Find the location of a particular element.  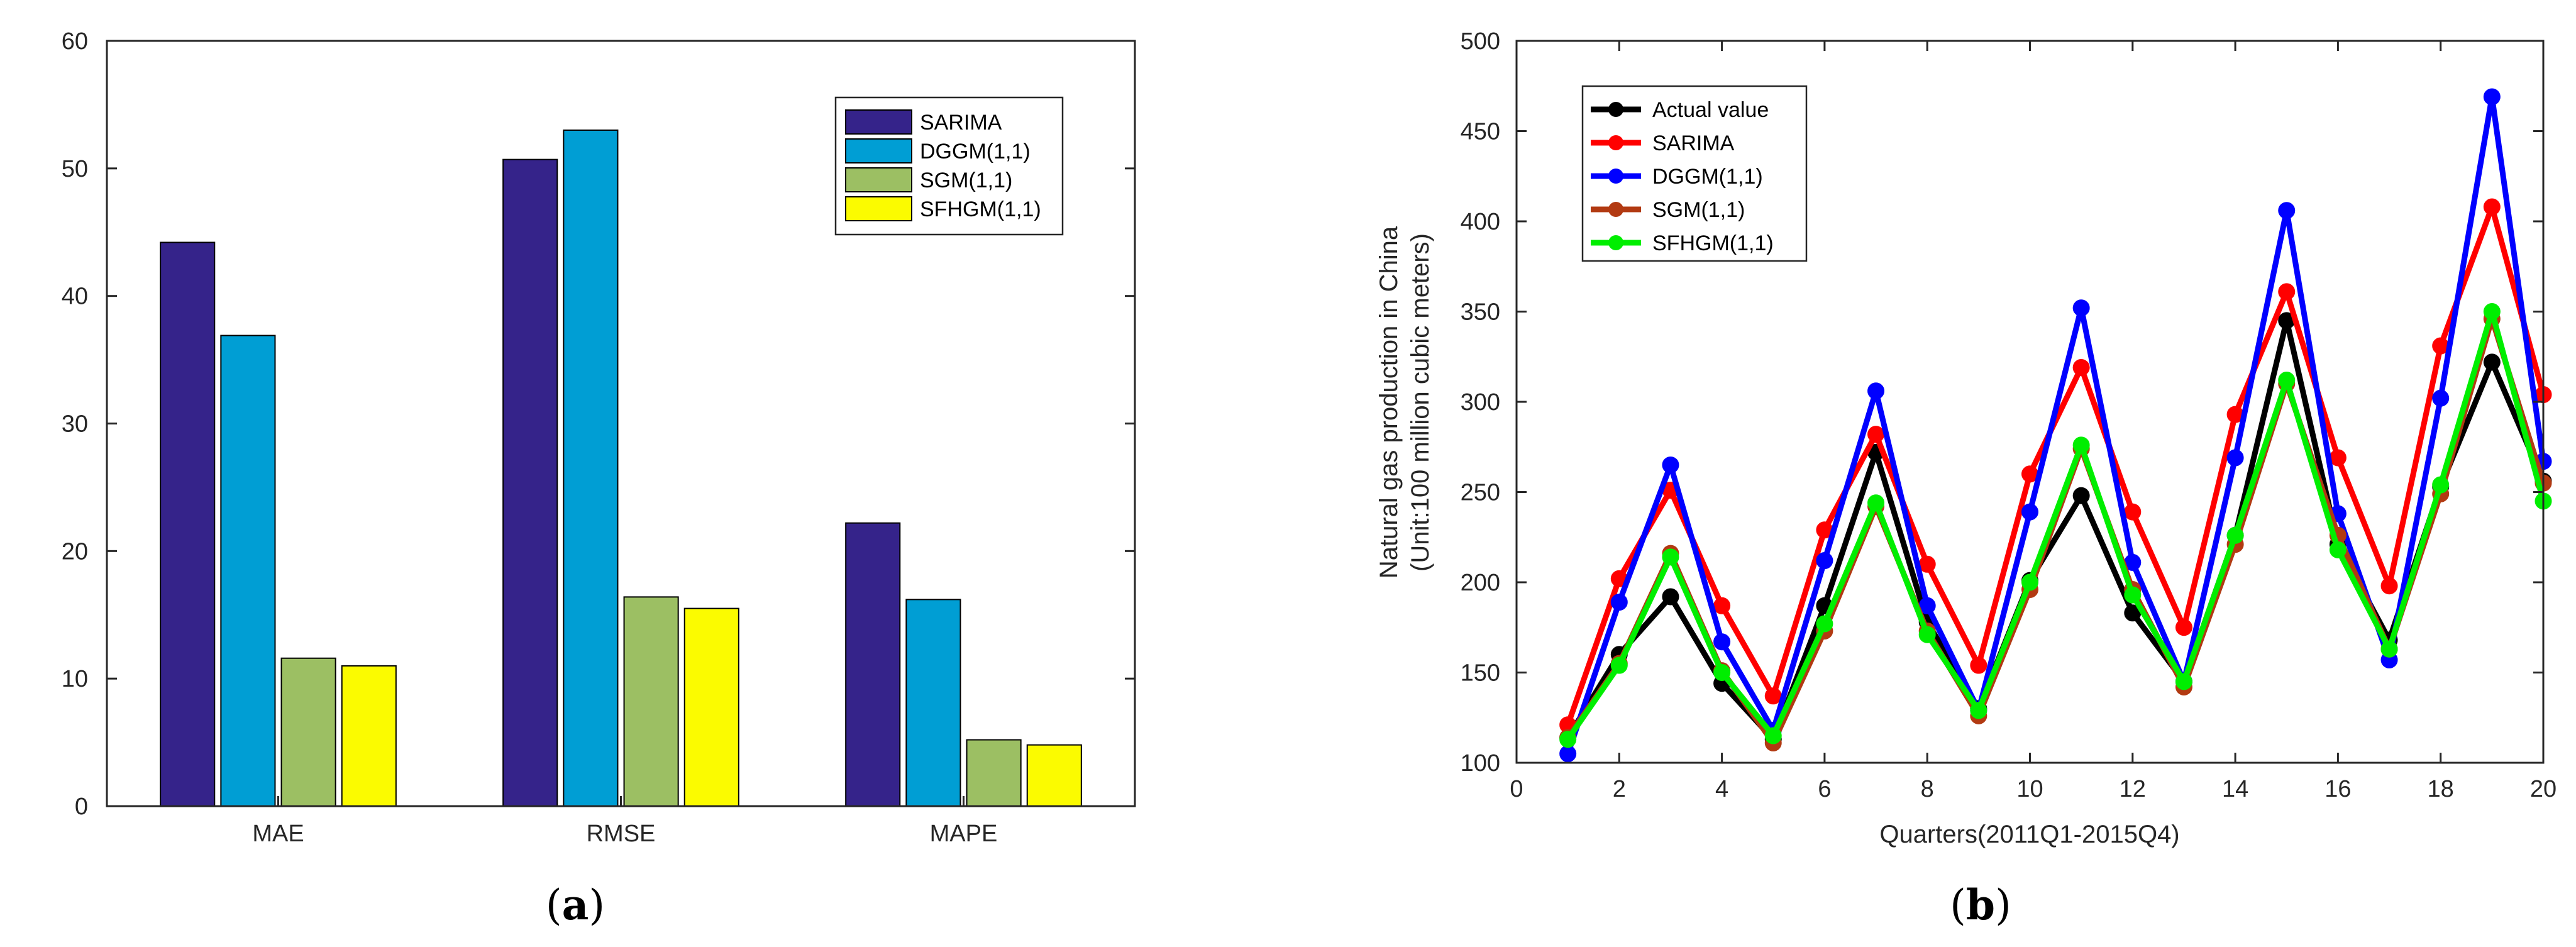

point-sarima-q13 is located at coordinates (2183, 627).